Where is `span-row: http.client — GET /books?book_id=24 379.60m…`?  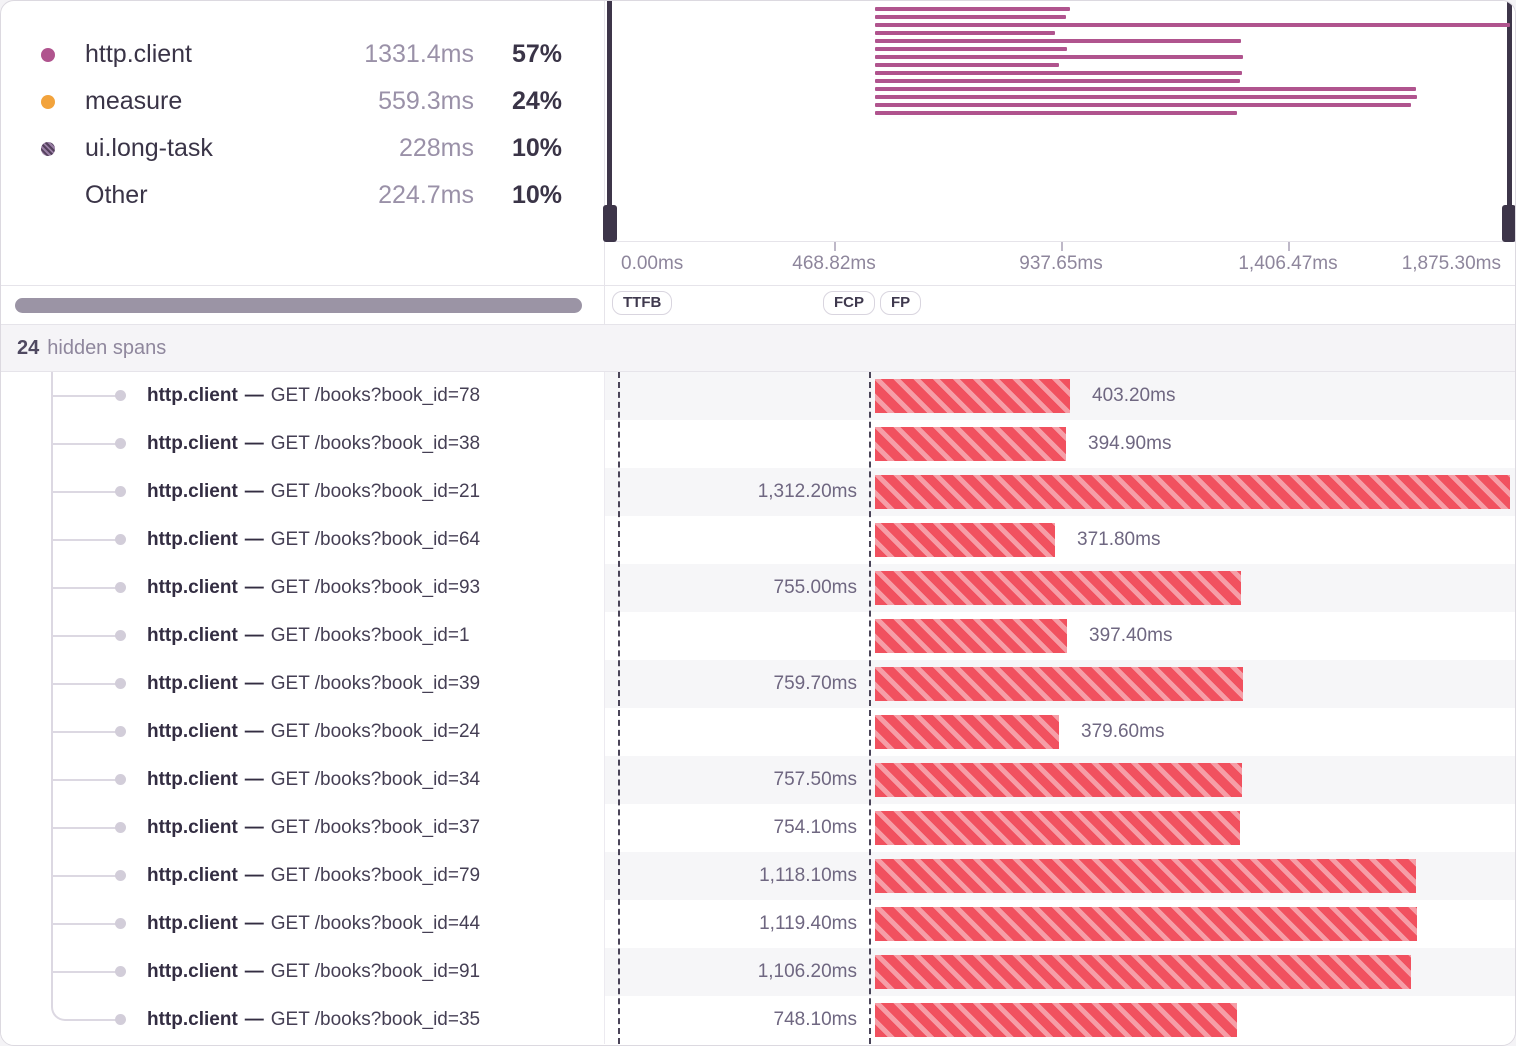 span-row: http.client — GET /books?book_id=24 379.60m… is located at coordinates (758, 732).